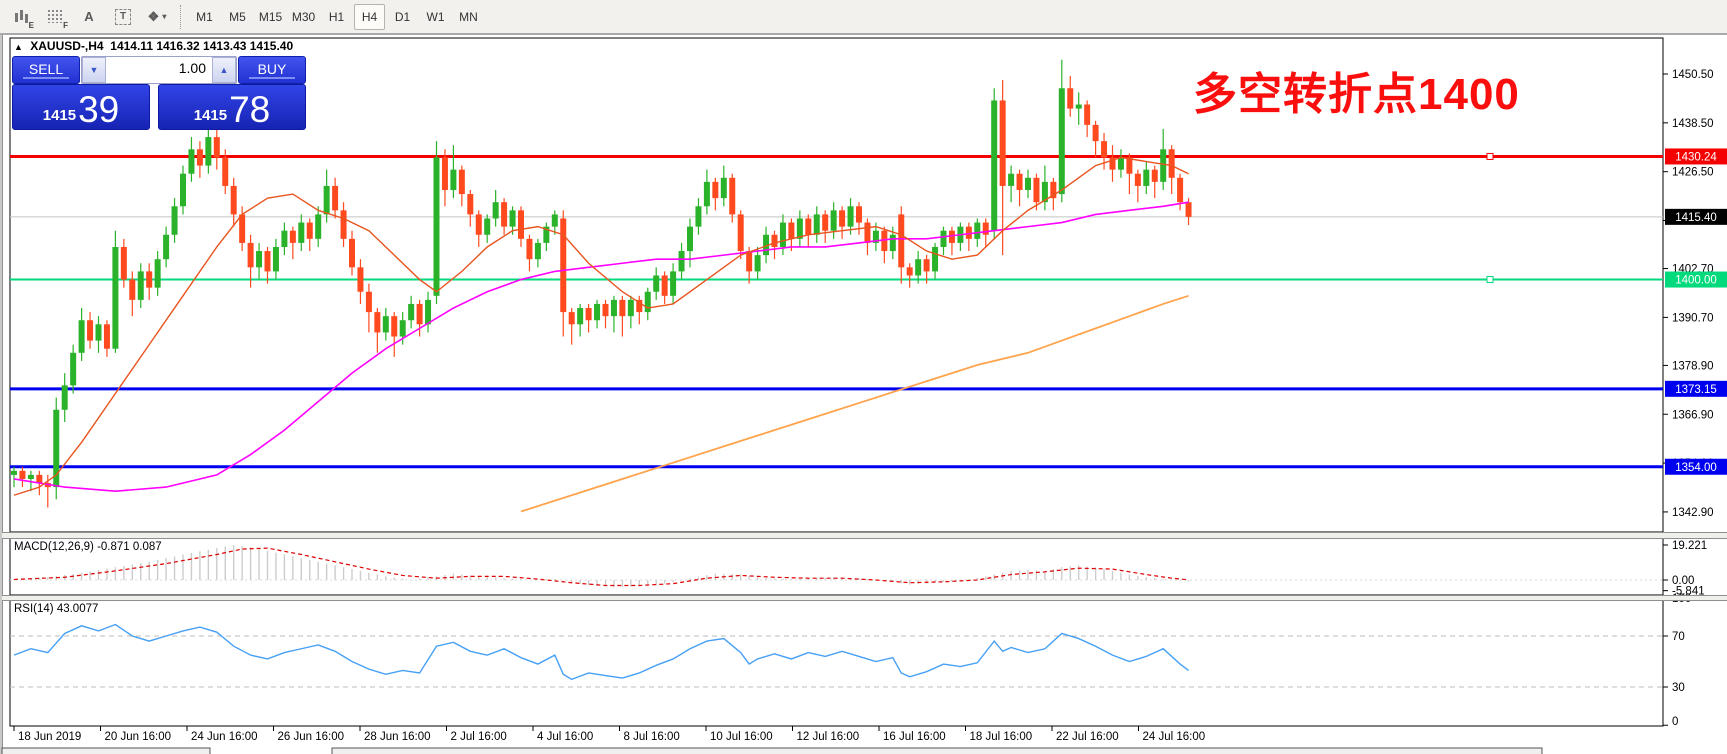 The image size is (1727, 754). I want to click on buy-button: BUY, so click(272, 70).